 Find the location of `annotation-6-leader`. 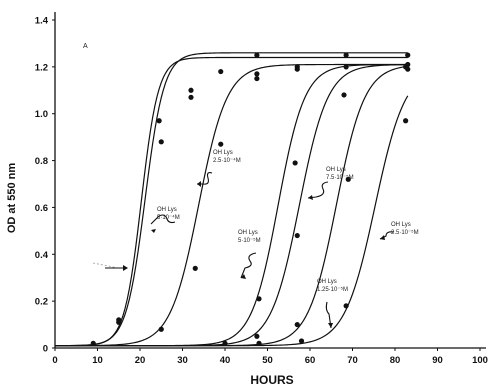

annotation-6-leader is located at coordinates (387, 235).